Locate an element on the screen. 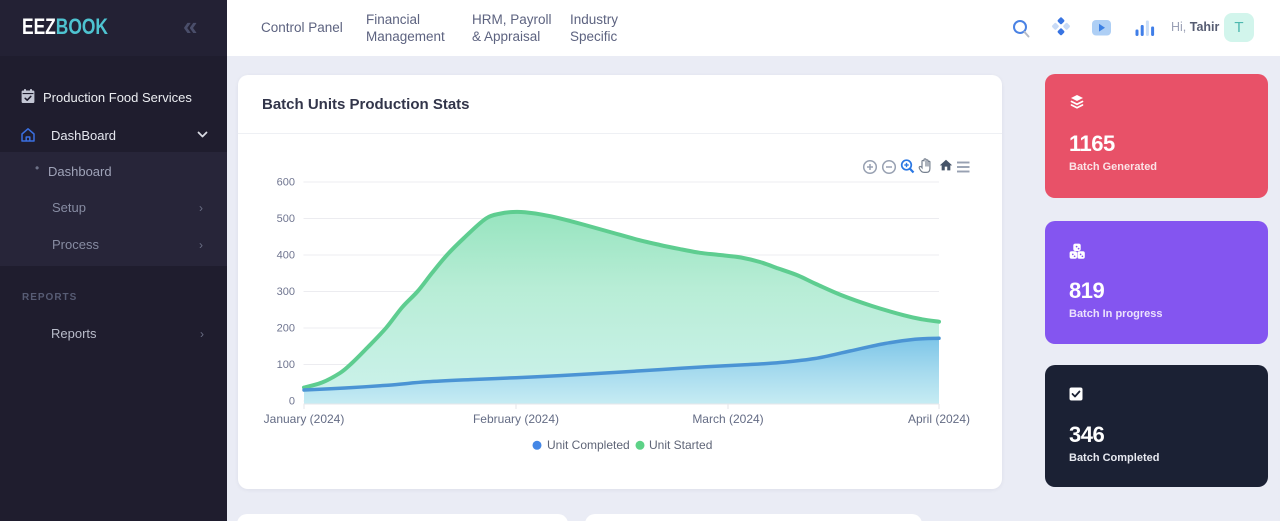  svg-text: April (2024) is located at coordinates (939, 419).